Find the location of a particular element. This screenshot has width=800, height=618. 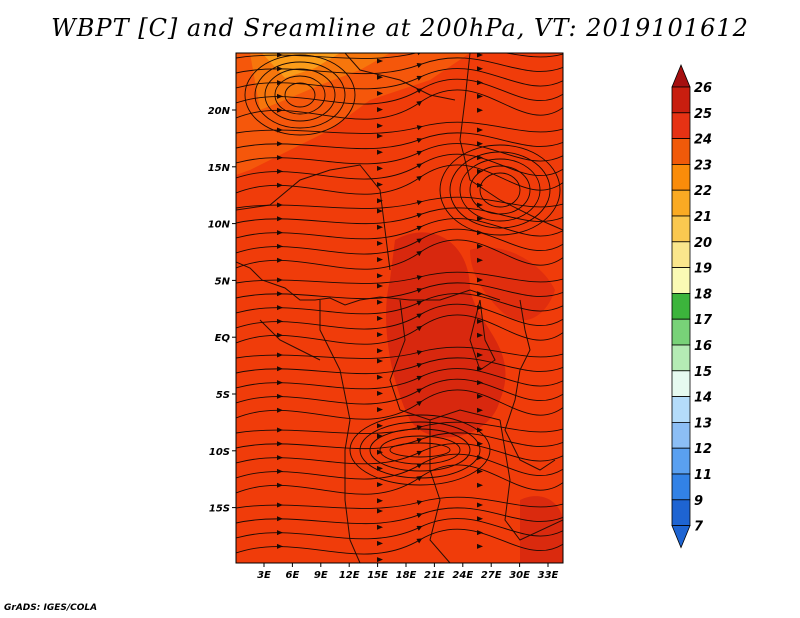

colorbar-label: 26 is located at coordinates (703, 88).